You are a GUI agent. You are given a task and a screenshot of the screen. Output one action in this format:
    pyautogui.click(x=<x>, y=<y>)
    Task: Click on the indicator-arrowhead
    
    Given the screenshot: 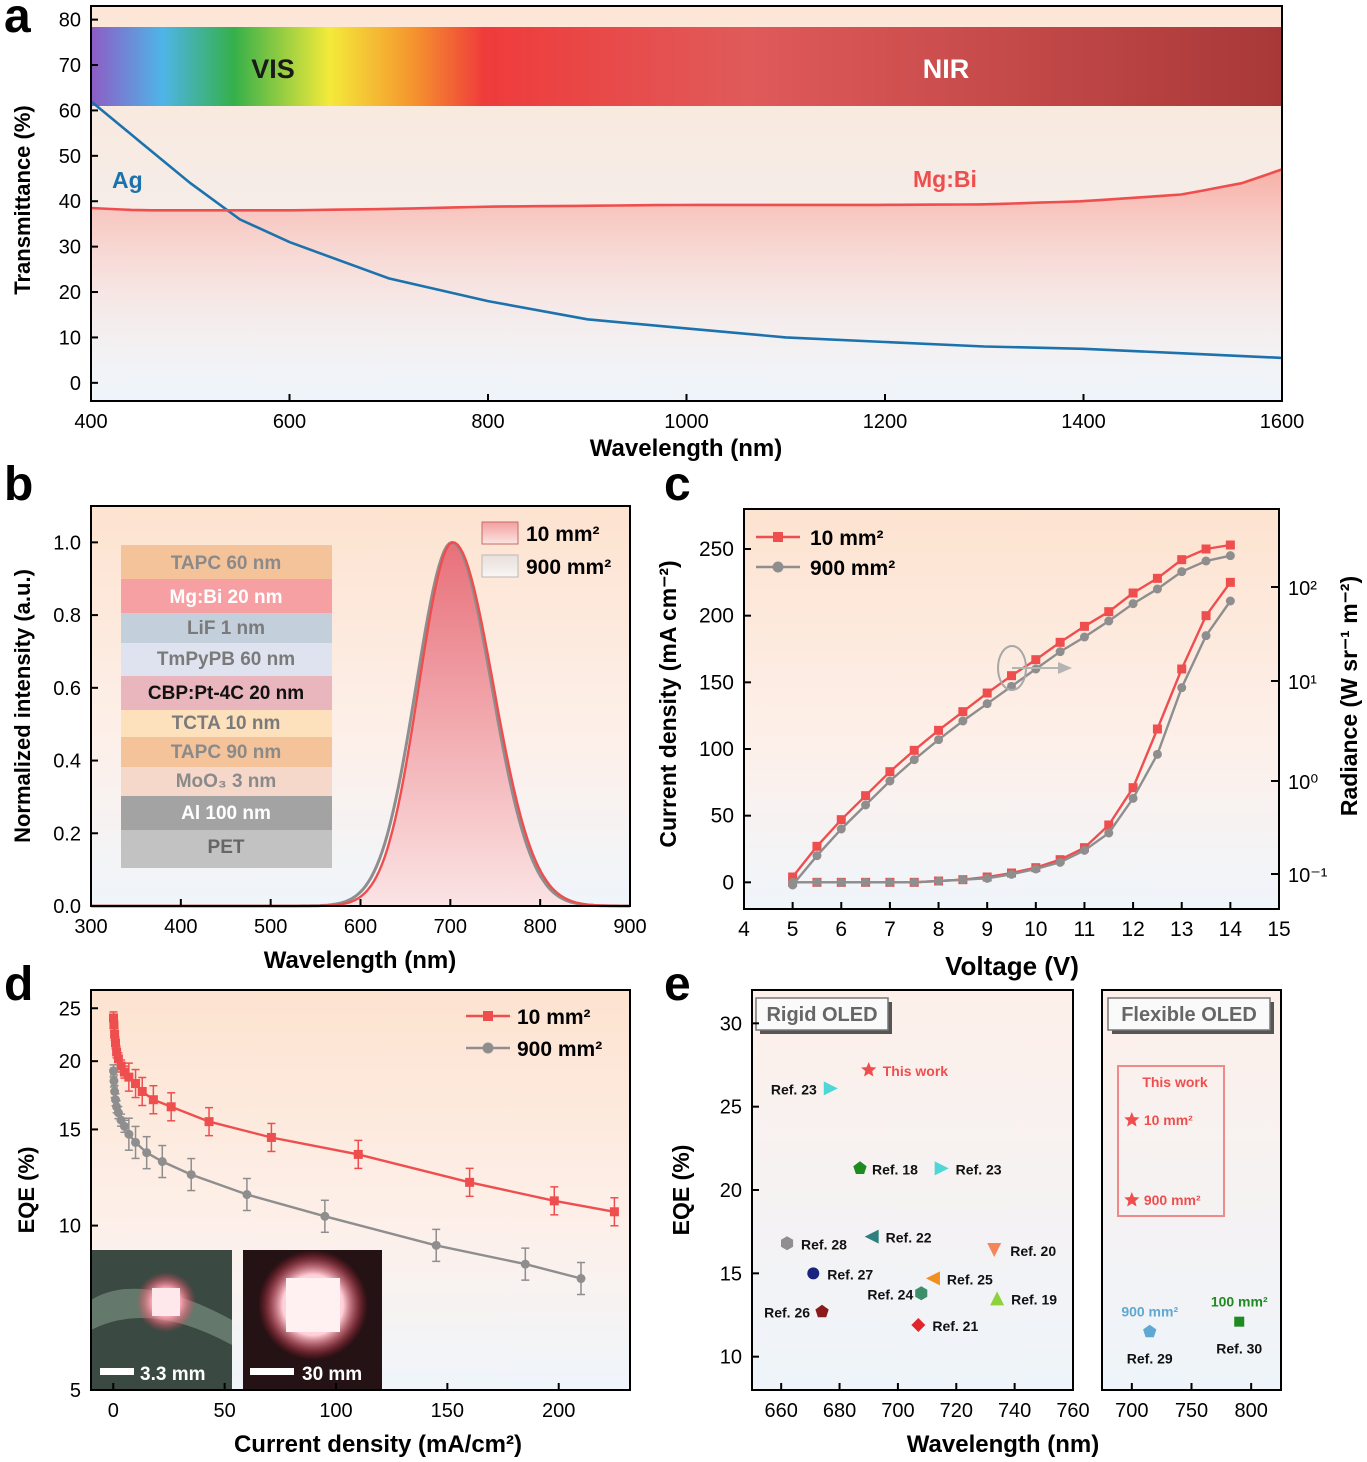 What is the action you would take?
    pyautogui.click(x=1065, y=668)
    